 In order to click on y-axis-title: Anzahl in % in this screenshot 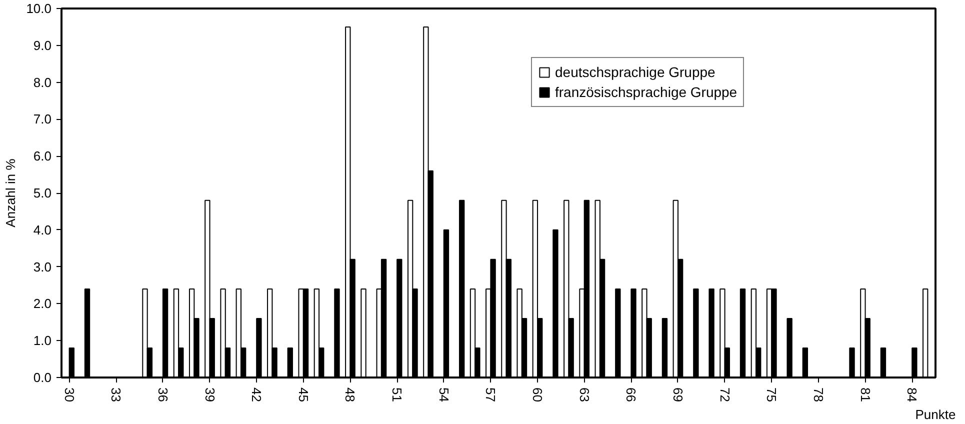, I will do `click(10, 193)`.